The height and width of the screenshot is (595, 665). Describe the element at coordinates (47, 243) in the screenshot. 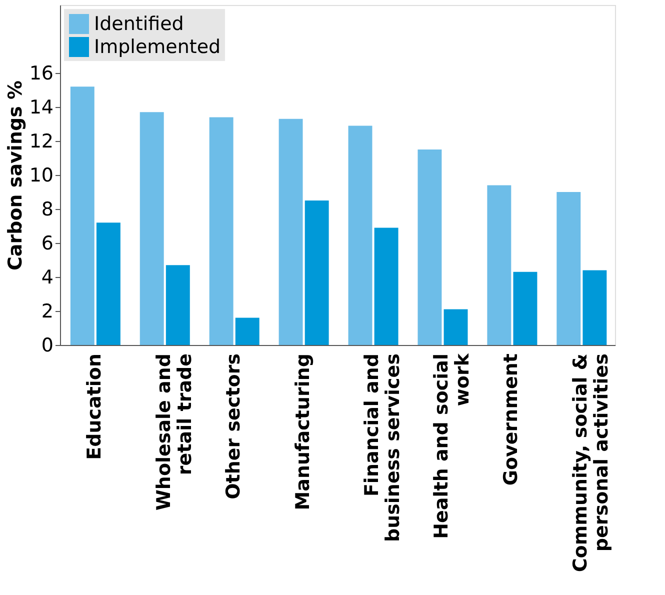

I see `y-tick-label: 6` at that location.